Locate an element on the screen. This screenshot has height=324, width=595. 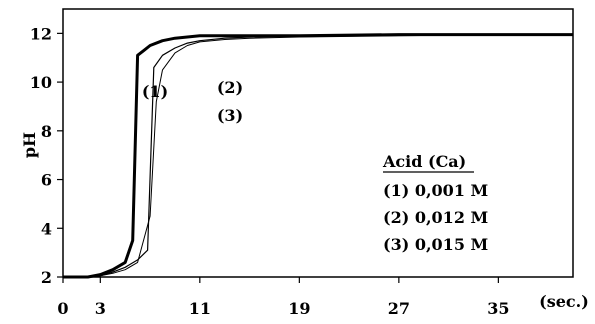
y-axis-label: pH is located at coordinates (29, 145).